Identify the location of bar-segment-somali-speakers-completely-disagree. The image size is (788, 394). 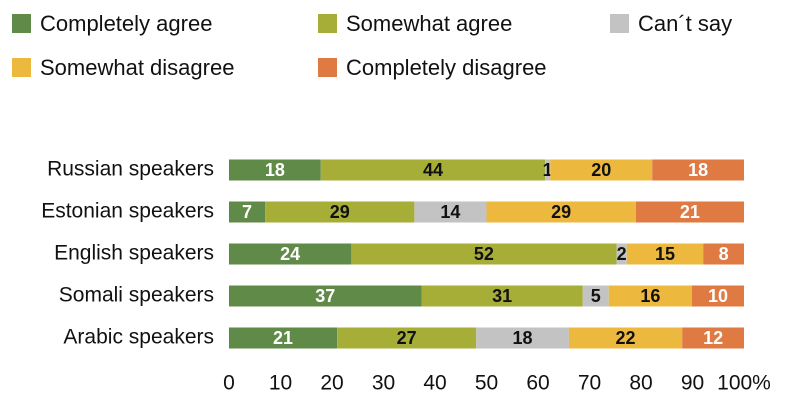
(717, 296).